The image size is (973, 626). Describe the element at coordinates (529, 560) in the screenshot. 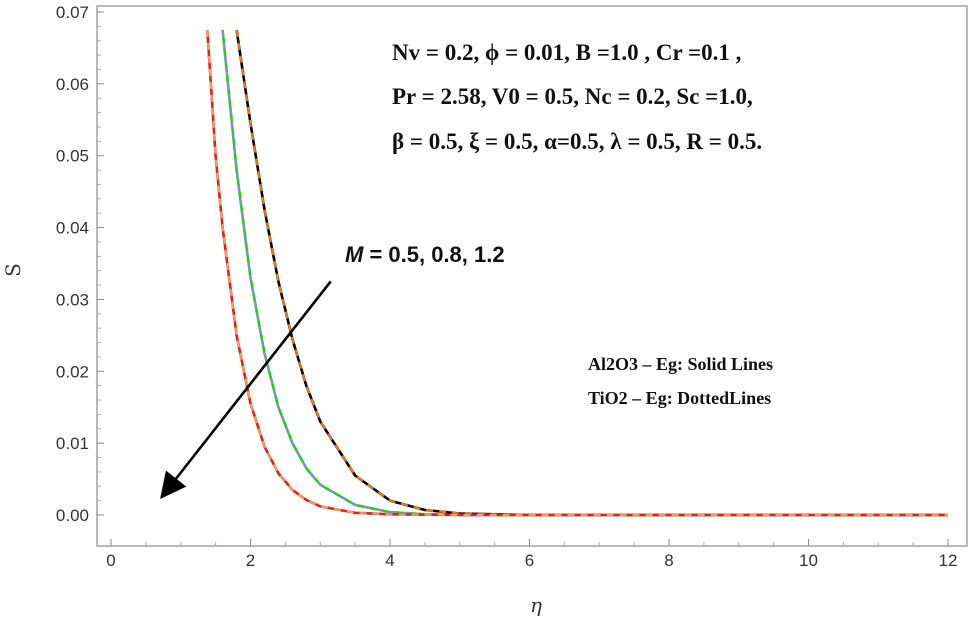

I see `x-tick-label: 6` at that location.